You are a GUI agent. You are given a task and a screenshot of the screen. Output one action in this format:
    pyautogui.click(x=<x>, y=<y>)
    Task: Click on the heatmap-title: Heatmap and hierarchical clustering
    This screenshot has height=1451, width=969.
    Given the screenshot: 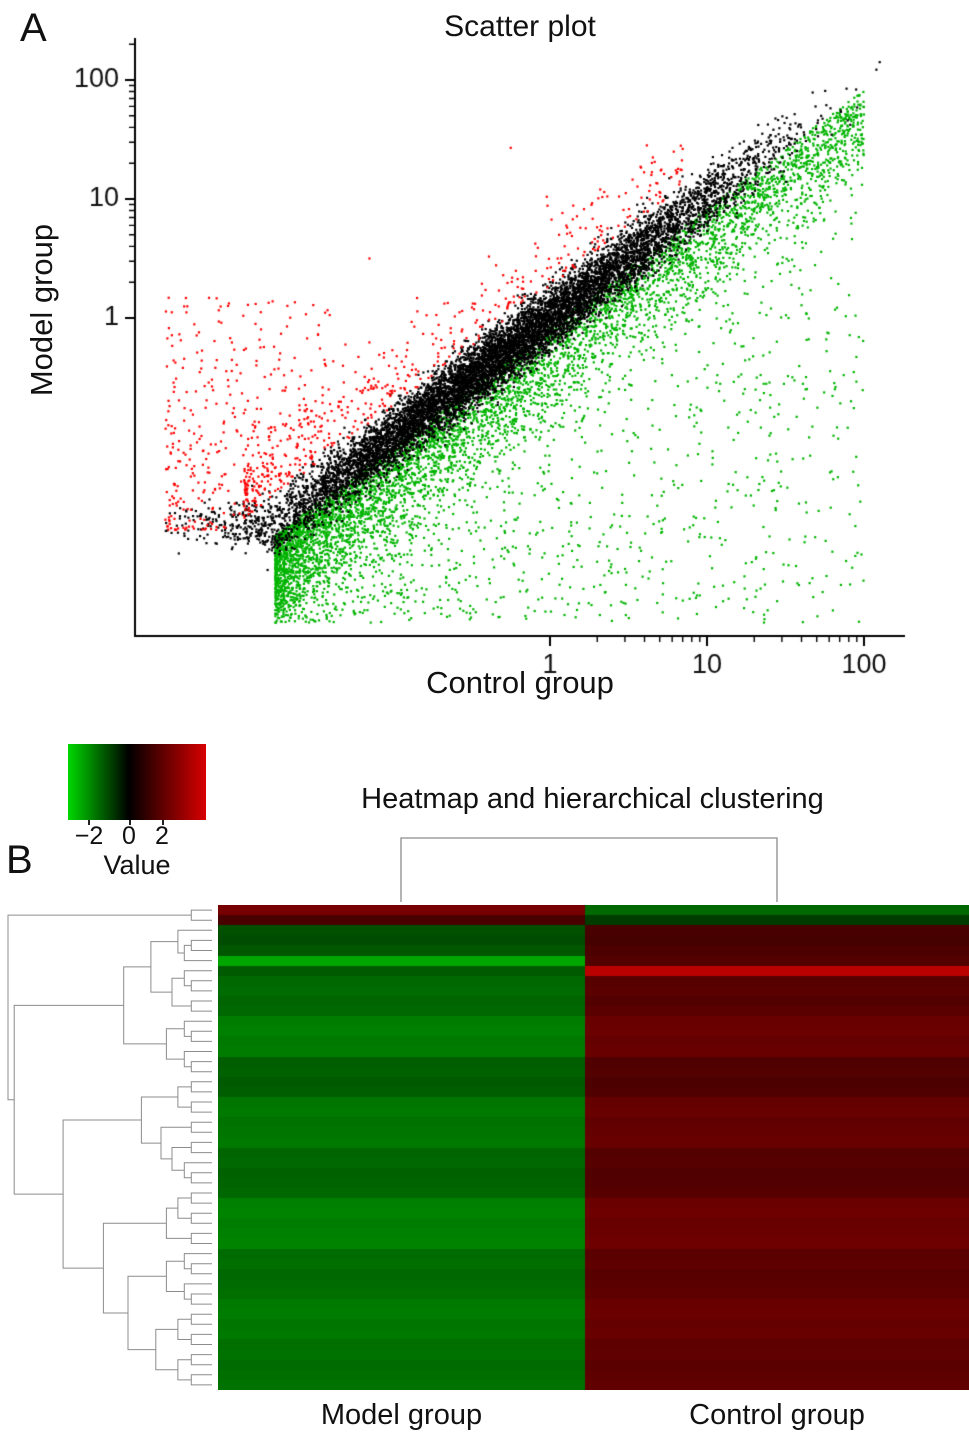 What is the action you would take?
    pyautogui.click(x=592, y=799)
    